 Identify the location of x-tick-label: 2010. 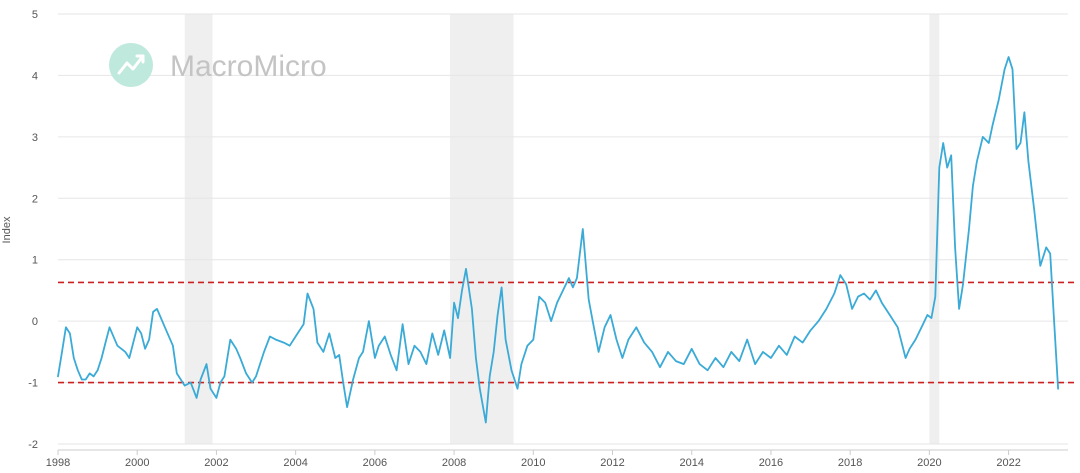
(533, 463).